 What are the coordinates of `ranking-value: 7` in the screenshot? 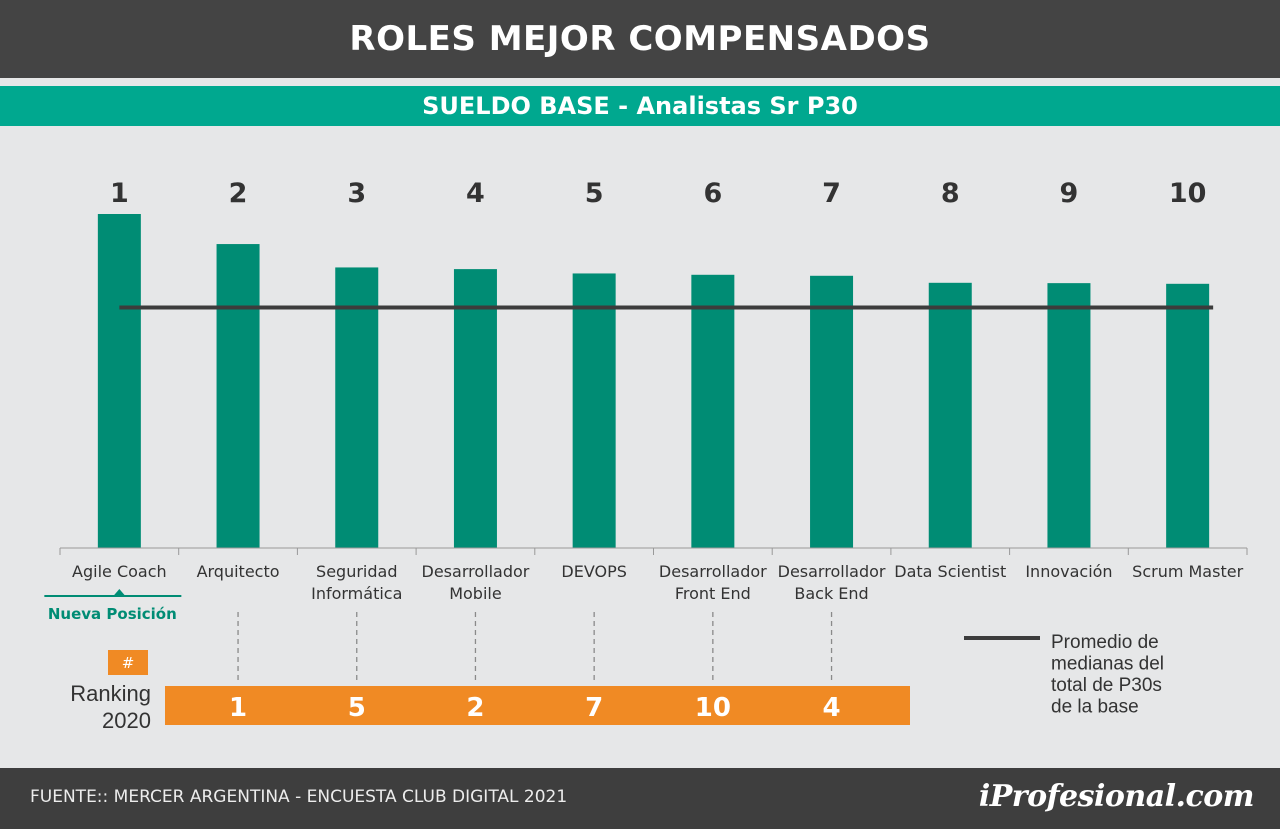 It's located at (594, 708).